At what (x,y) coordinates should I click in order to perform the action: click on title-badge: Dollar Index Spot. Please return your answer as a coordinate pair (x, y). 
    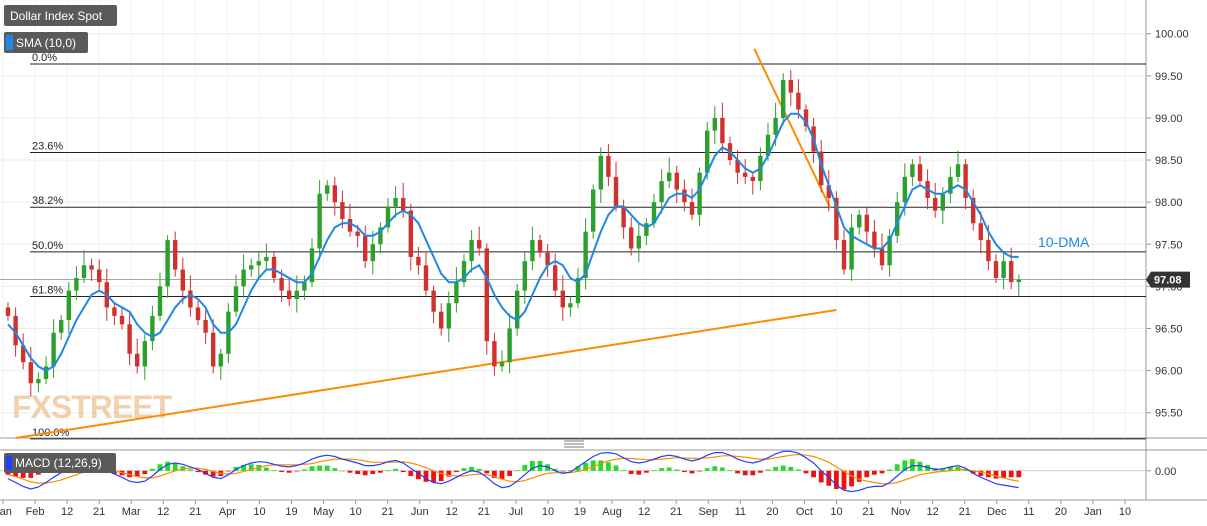
    Looking at the image, I should click on (60, 15).